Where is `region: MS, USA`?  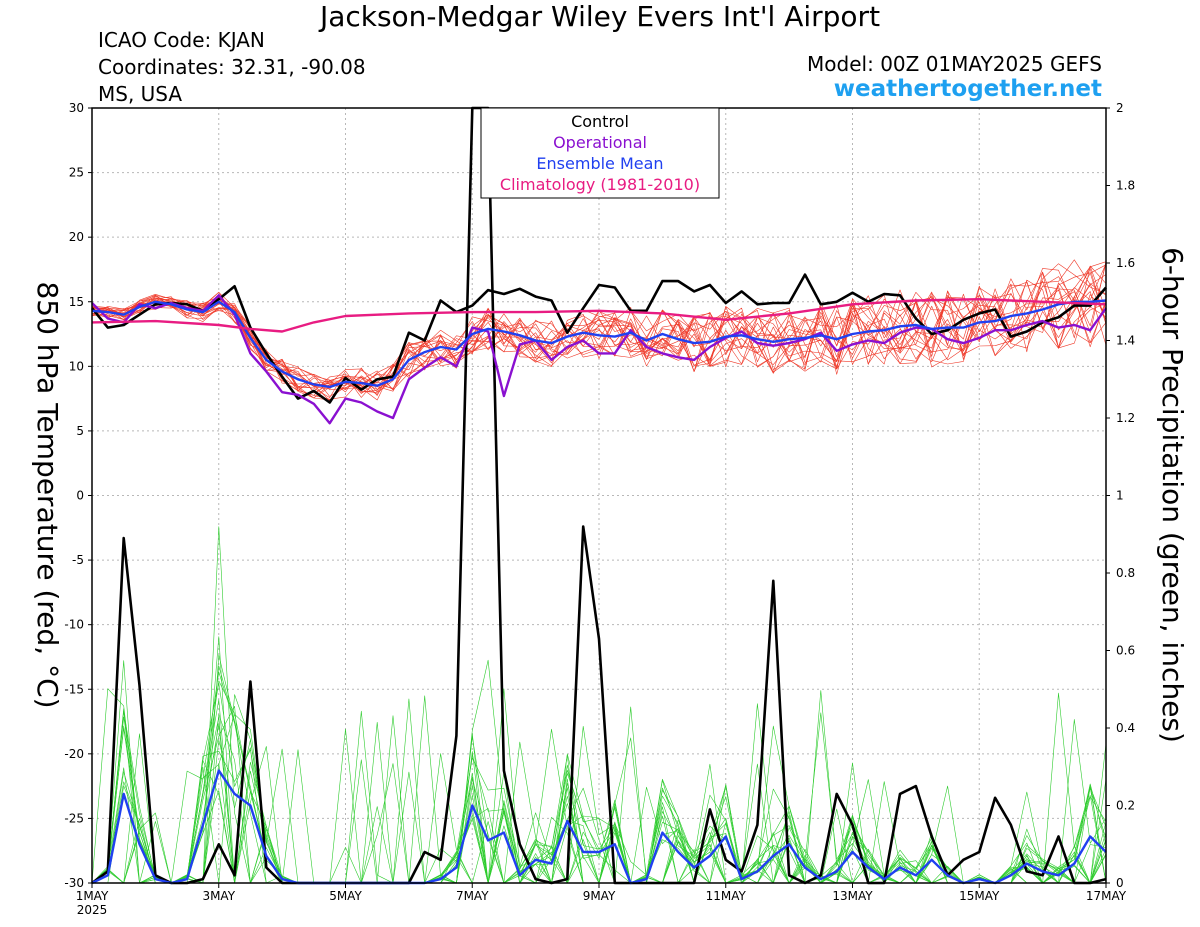 region: MS, USA is located at coordinates (140, 94).